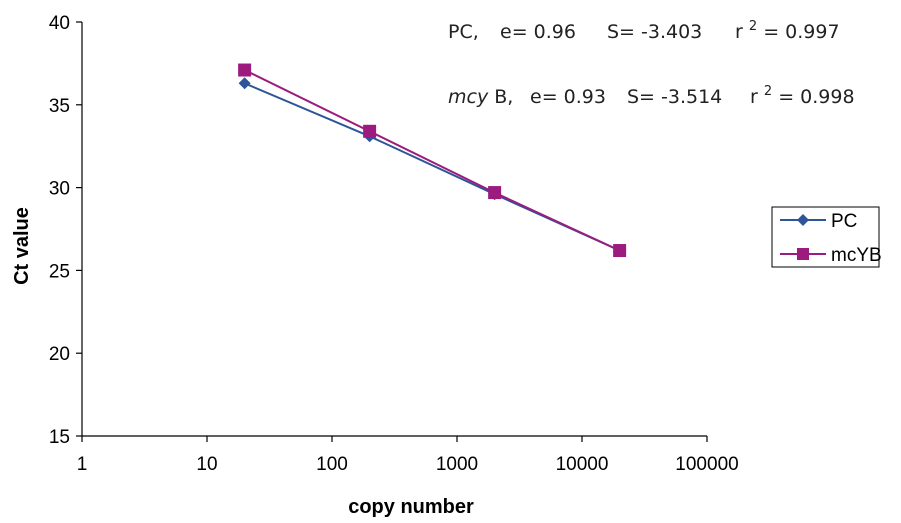 The image size is (901, 523). I want to click on legend: PC mcYB, so click(826, 237).